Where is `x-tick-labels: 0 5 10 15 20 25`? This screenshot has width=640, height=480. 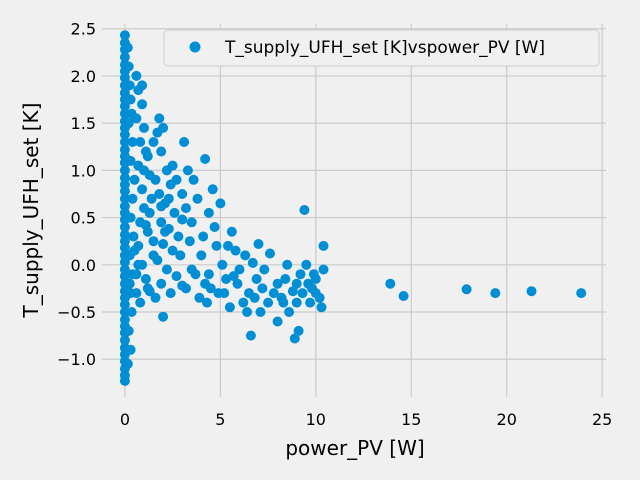 x-tick-labels: 0 5 10 15 20 25 is located at coordinates (366, 419).